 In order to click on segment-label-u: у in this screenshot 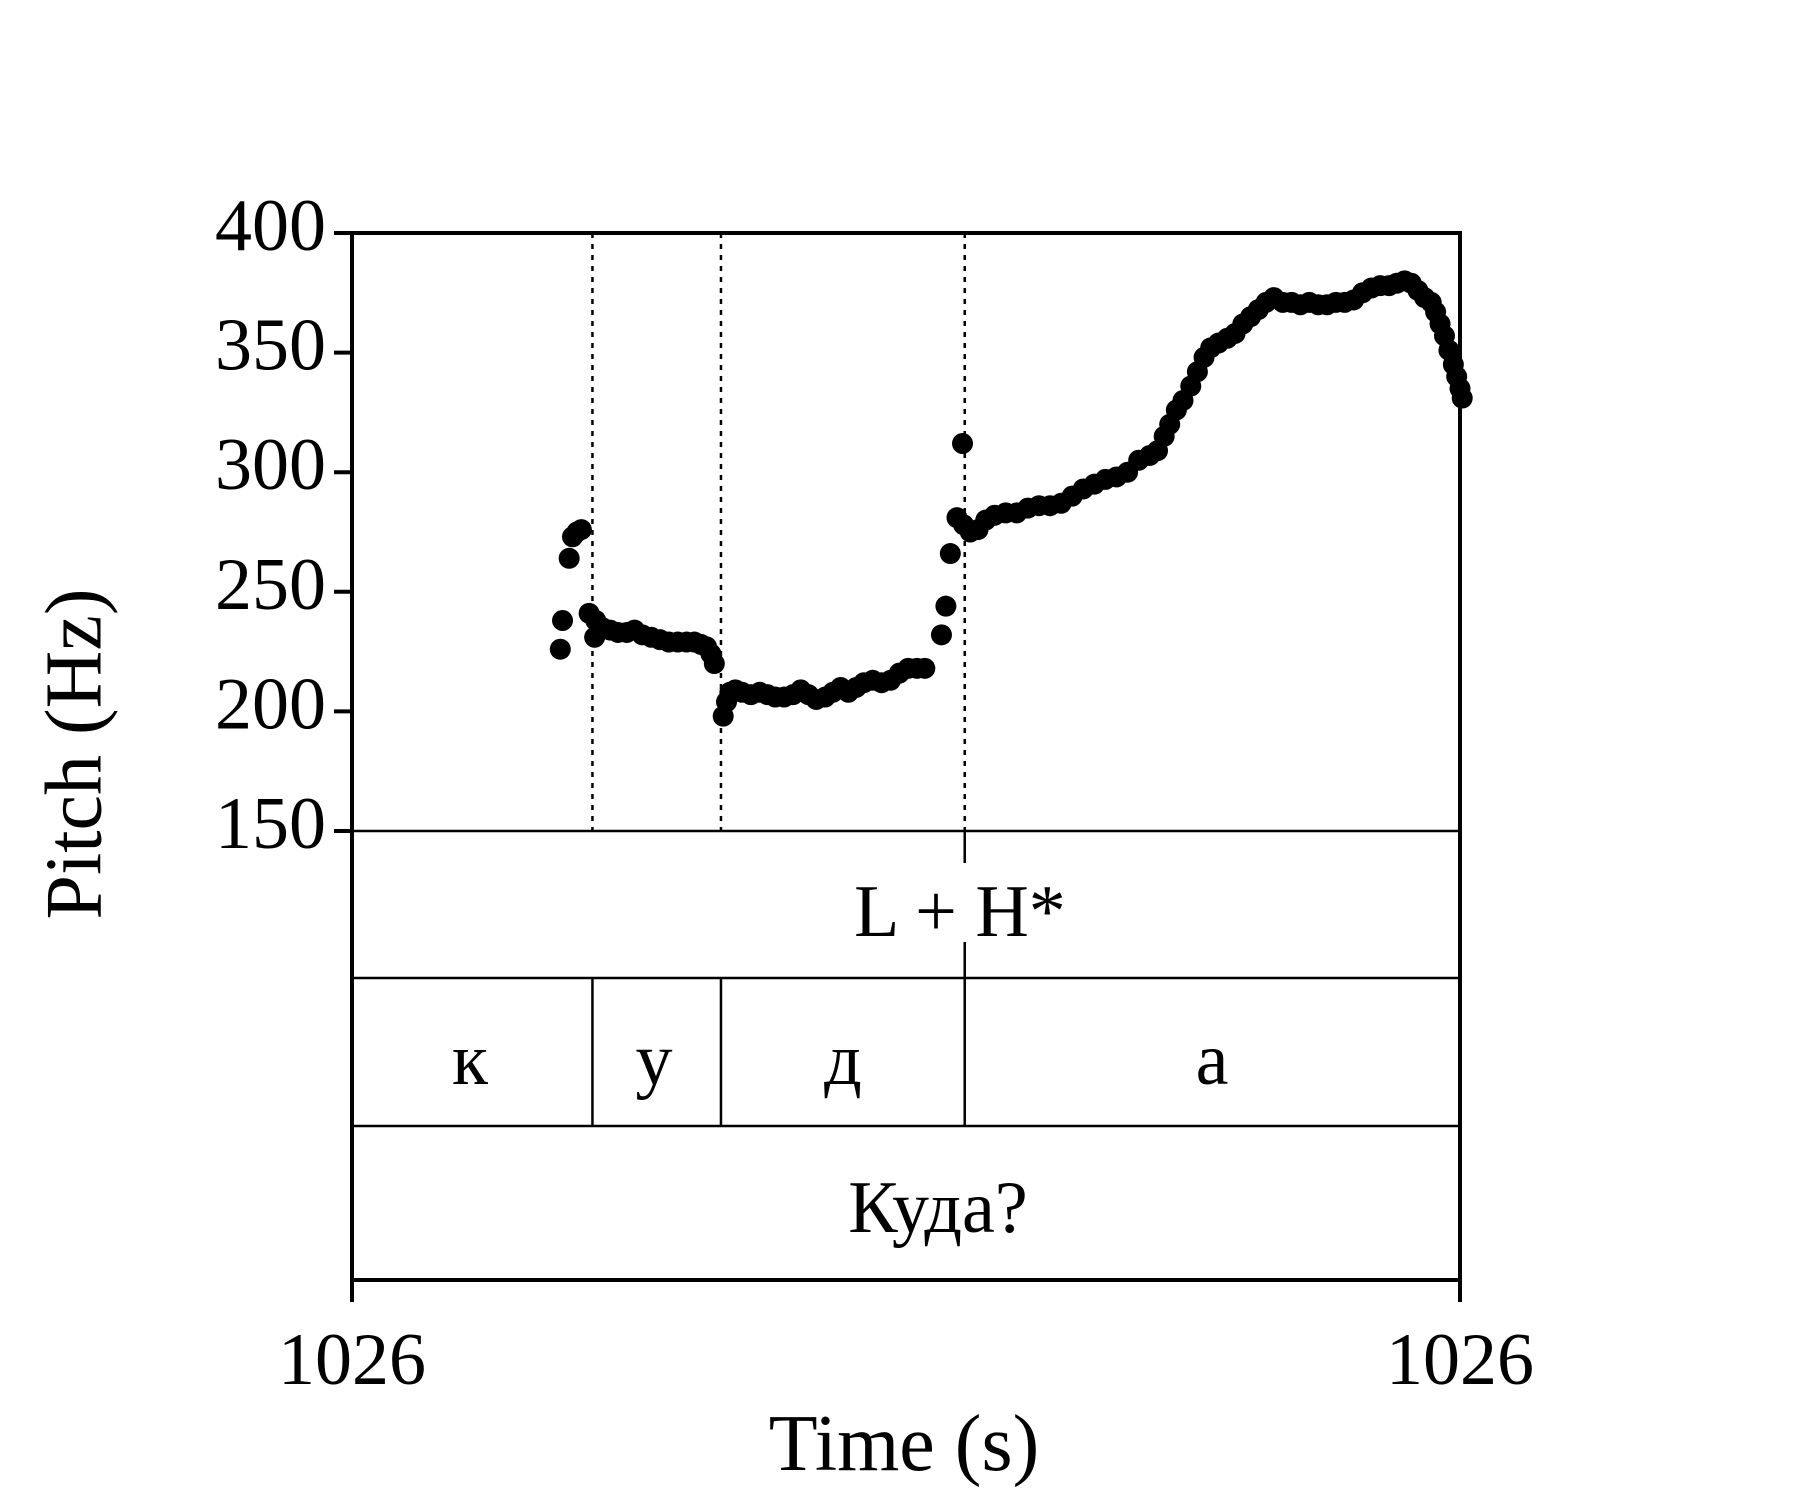, I will do `click(654, 1060)`.